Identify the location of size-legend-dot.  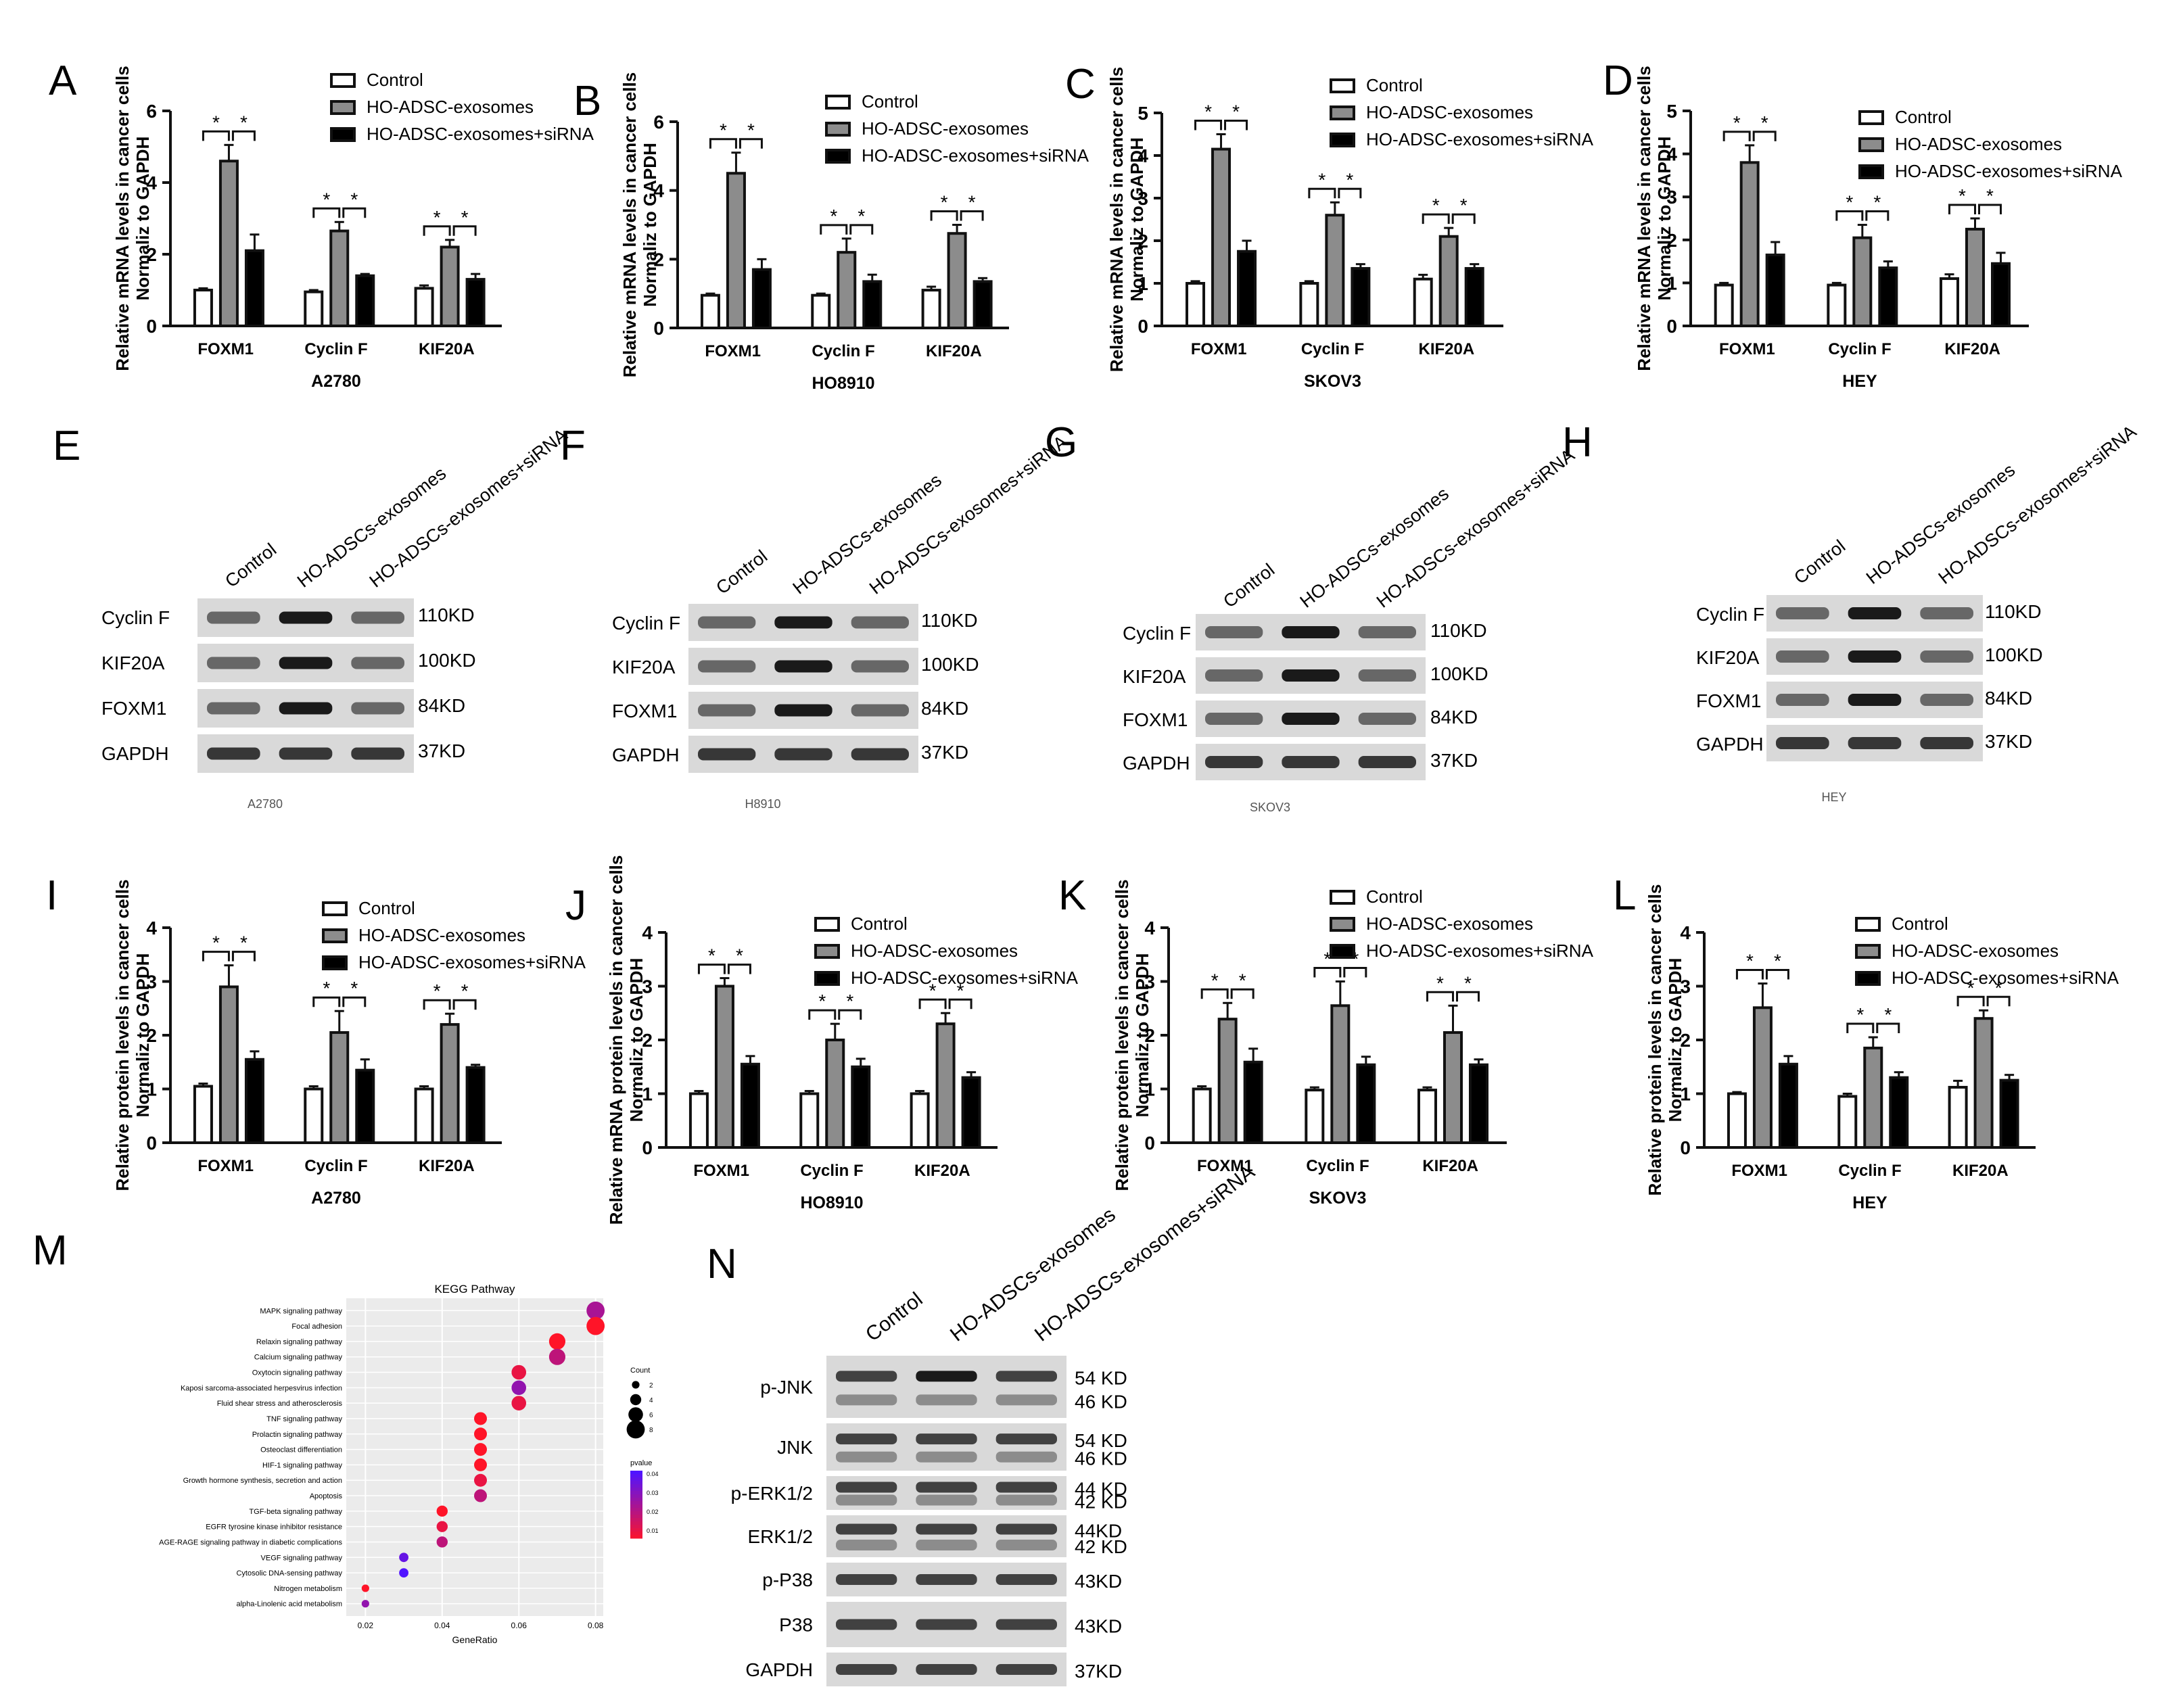
(636, 1400).